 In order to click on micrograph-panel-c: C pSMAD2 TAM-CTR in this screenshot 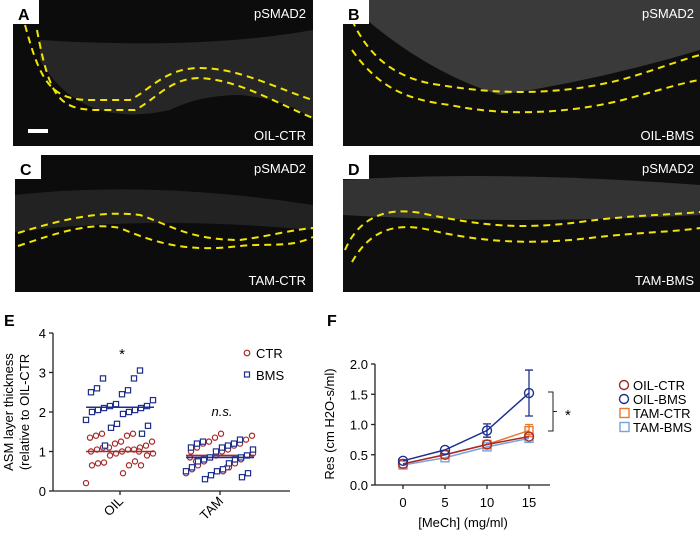, I will do `click(164, 223)`.